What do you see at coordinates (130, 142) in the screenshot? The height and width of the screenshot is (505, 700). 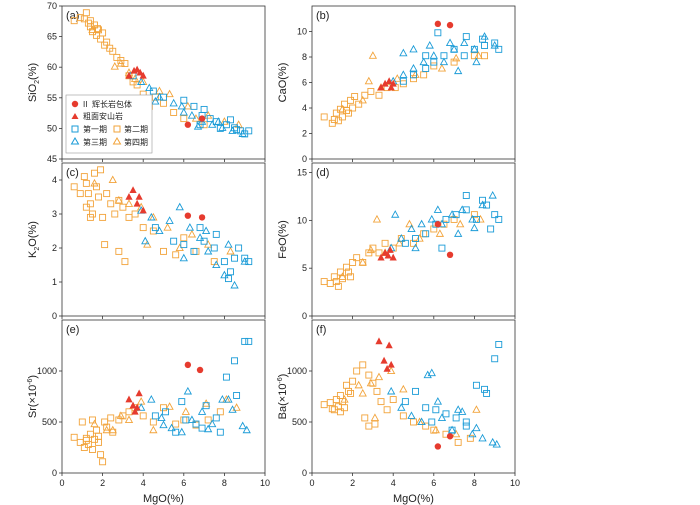 I see `legend-entry-phase4: 第四期` at bounding box center [130, 142].